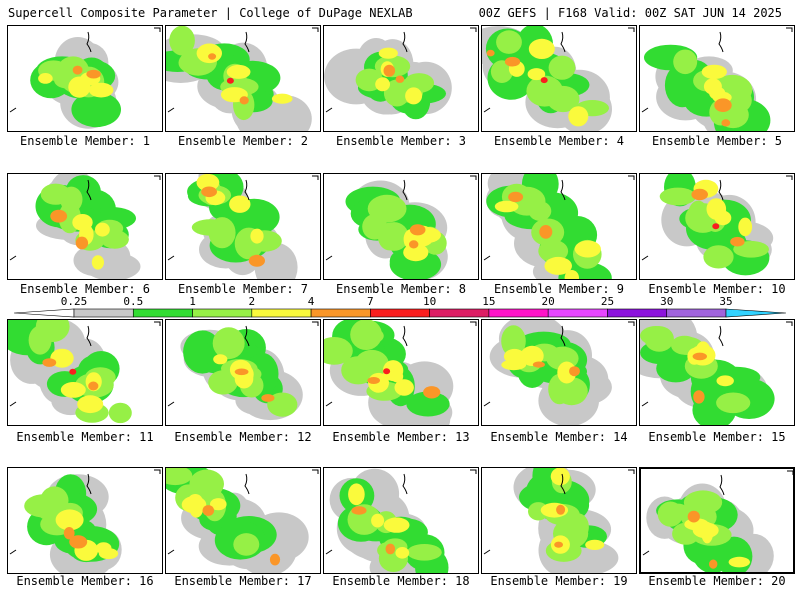 Image resolution: width=800 pixels, height=600 pixels. What do you see at coordinates (717, 289) in the screenshot?
I see `ensemble-member-label: Ensemble Member: 10` at bounding box center [717, 289].